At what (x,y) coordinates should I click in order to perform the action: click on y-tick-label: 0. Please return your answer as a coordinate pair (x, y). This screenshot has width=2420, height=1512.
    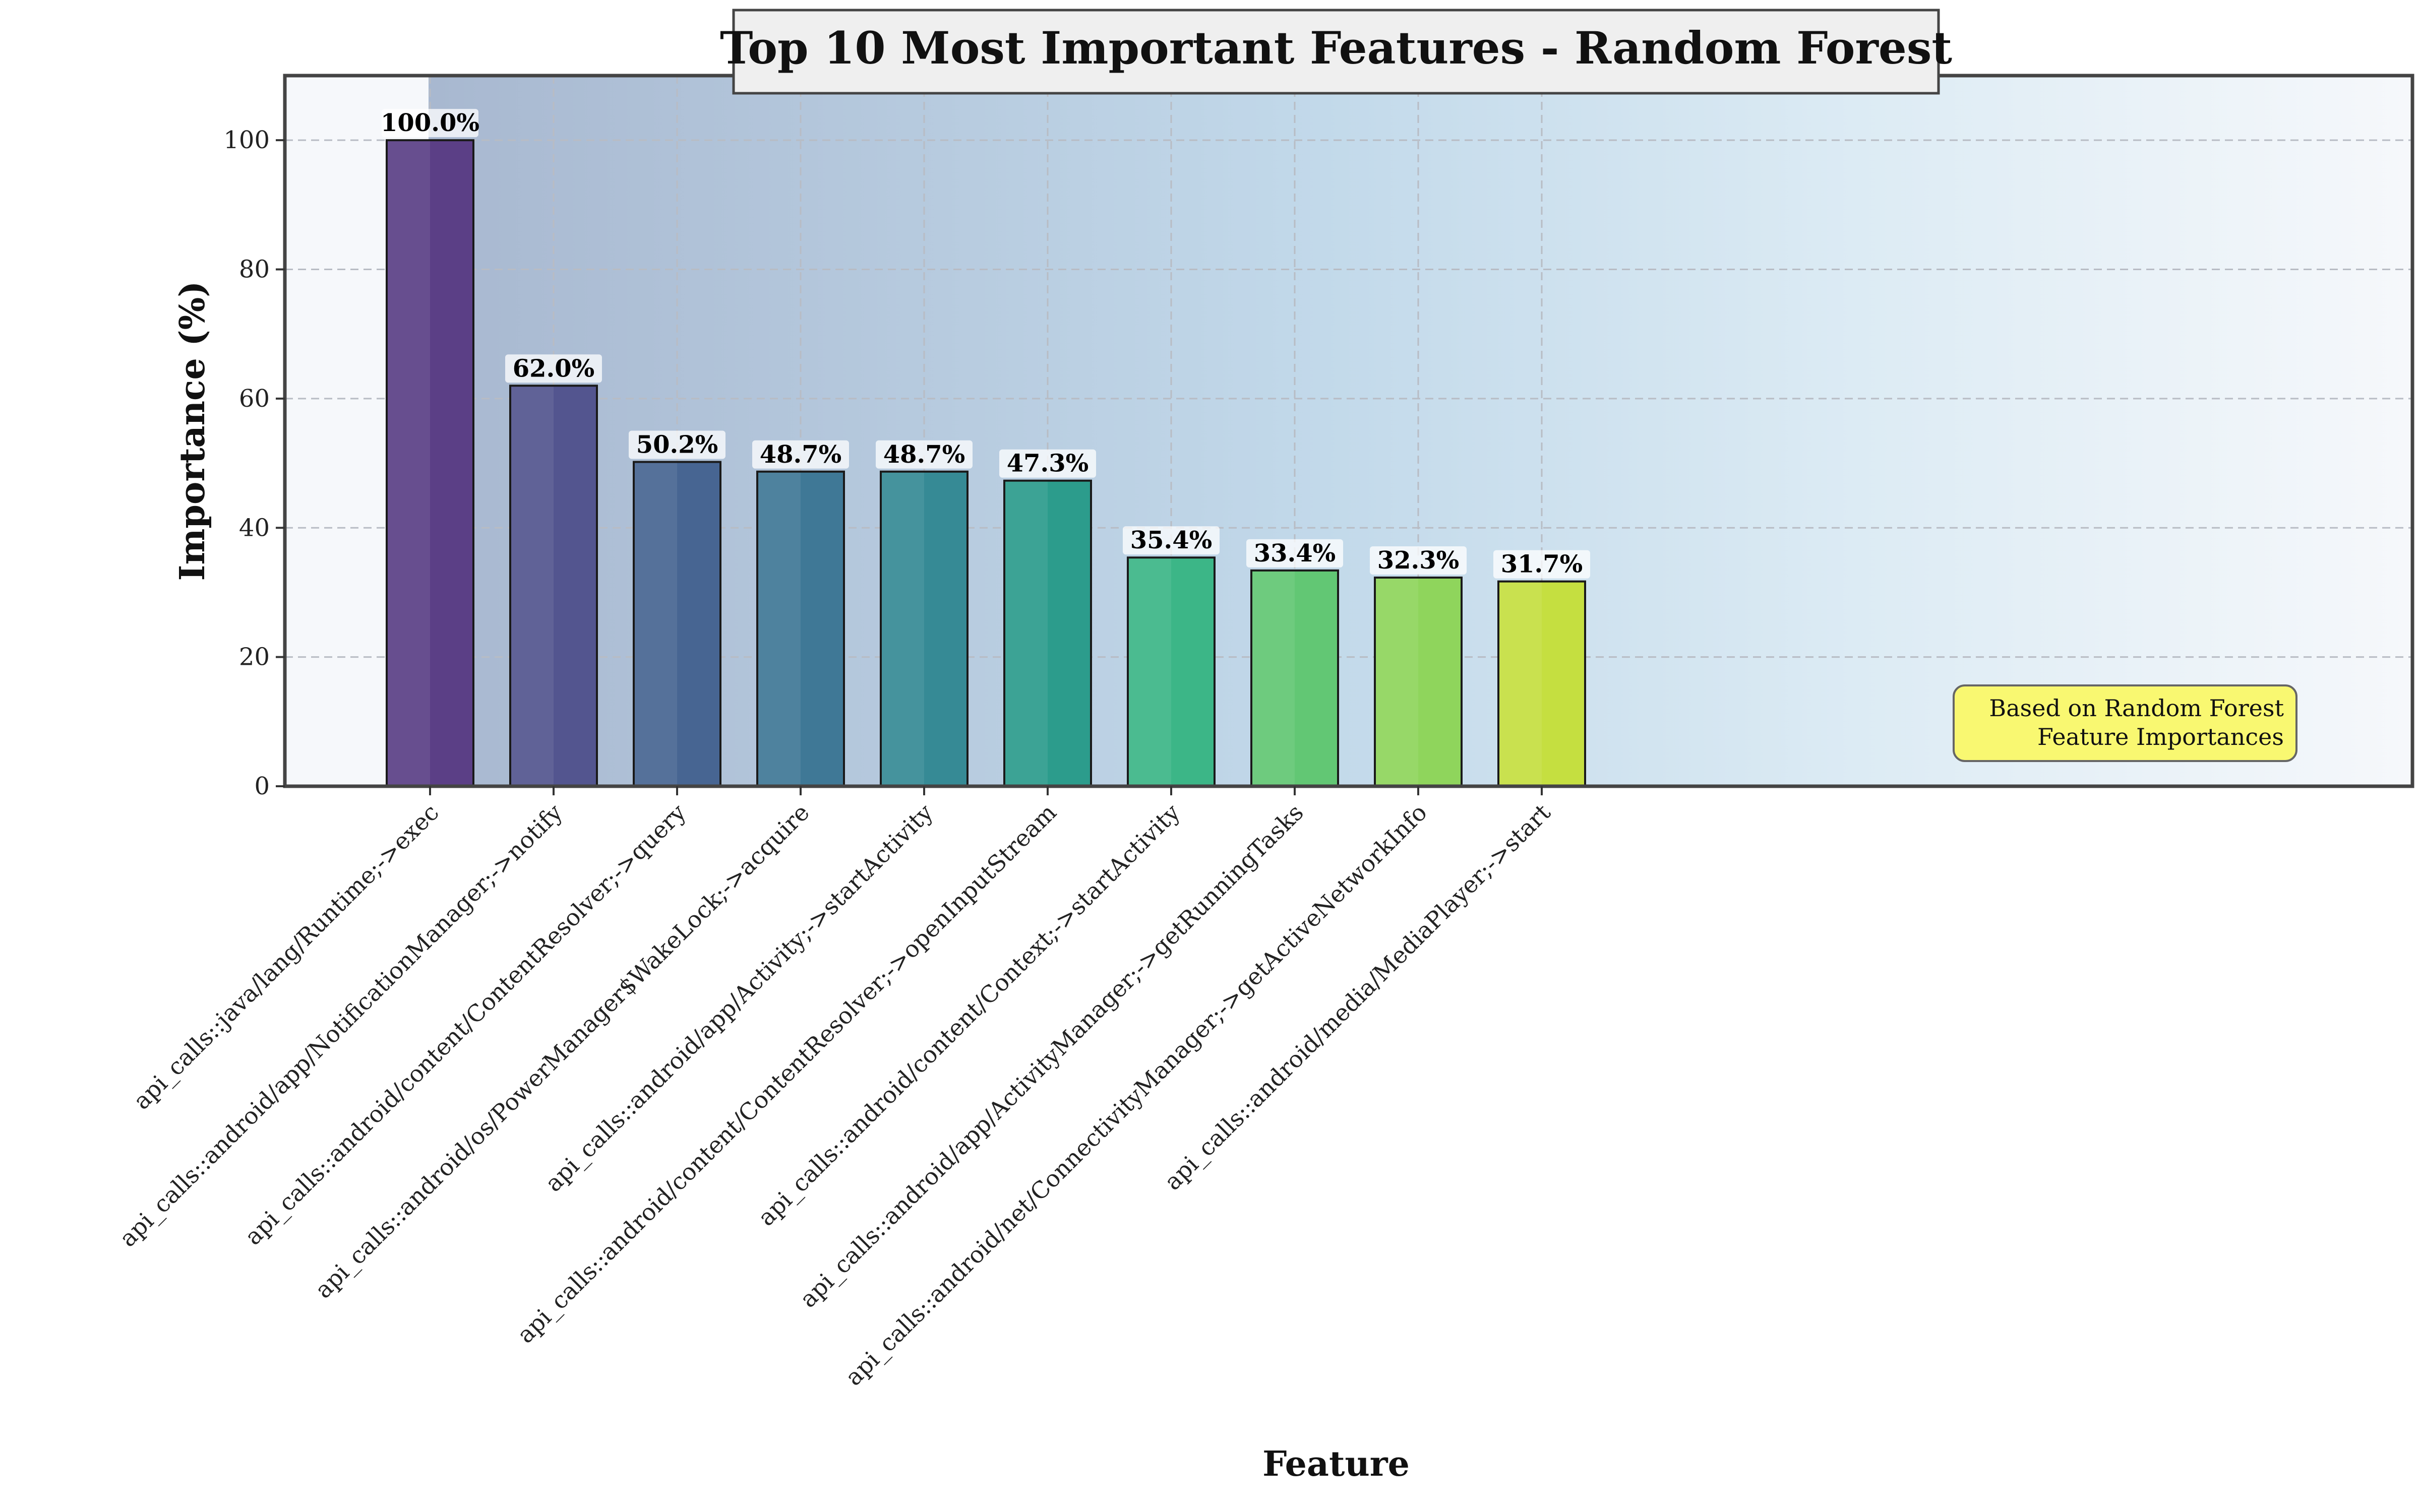
    Looking at the image, I should click on (262, 786).